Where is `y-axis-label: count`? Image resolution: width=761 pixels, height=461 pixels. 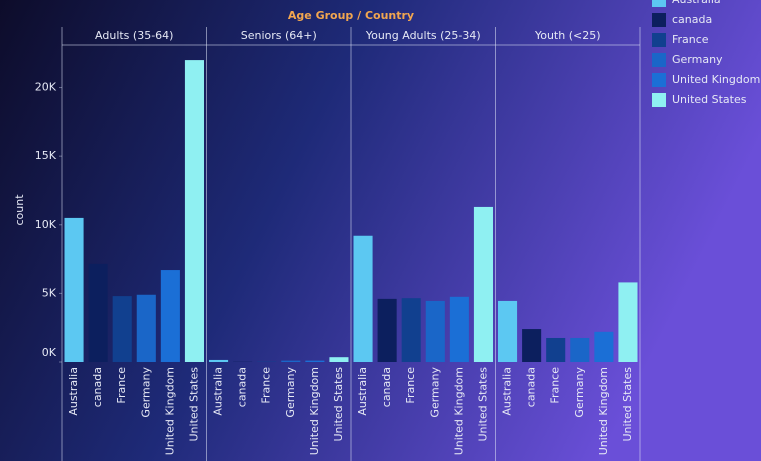
y-axis-label: count is located at coordinates (19, 210).